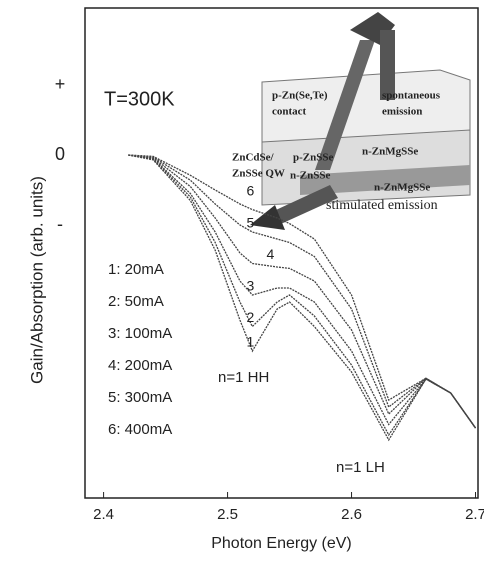 The width and height of the screenshot is (484, 564). Describe the element at coordinates (103, 514) in the screenshot. I see `x-tick-label: 2.4` at that location.